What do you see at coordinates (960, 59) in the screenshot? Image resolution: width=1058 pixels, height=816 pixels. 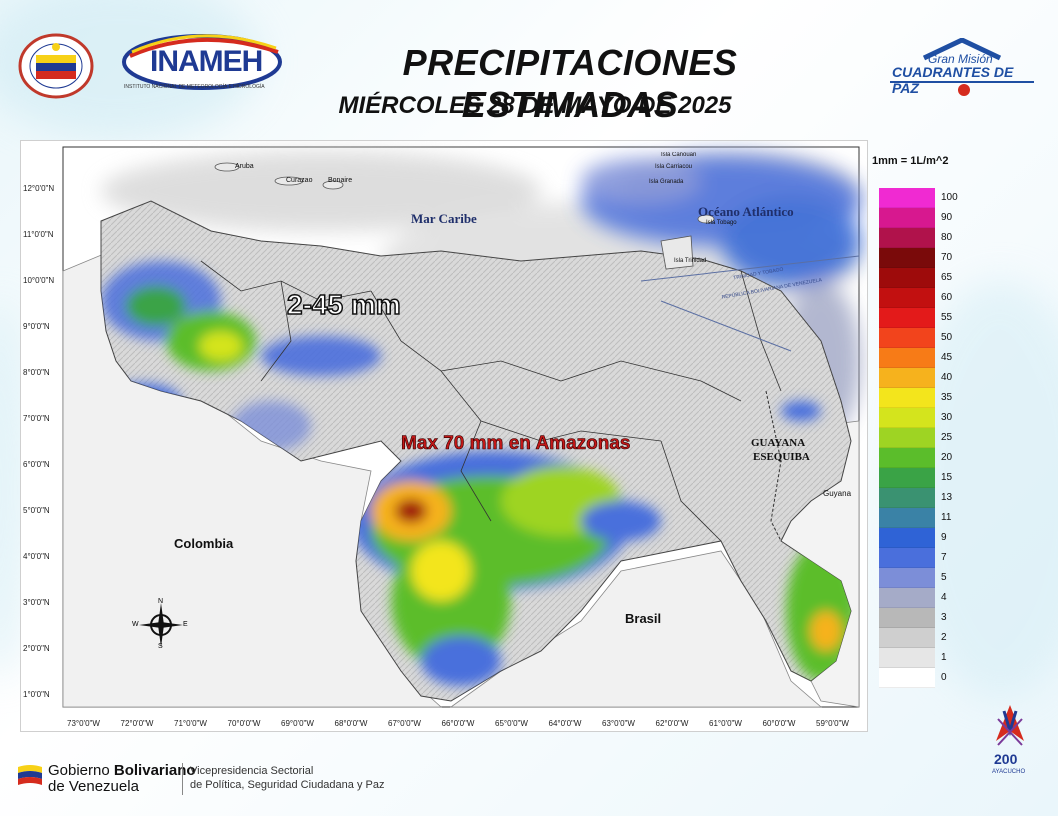 I see `gran-mision-line1: Gran Misión` at bounding box center [960, 59].